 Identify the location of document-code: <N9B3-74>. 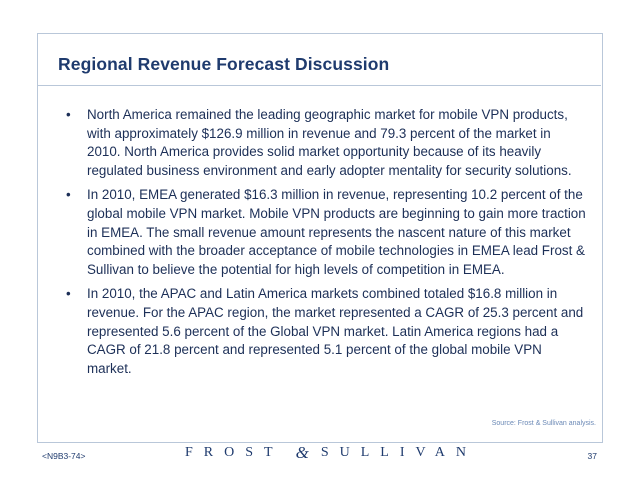
(64, 456).